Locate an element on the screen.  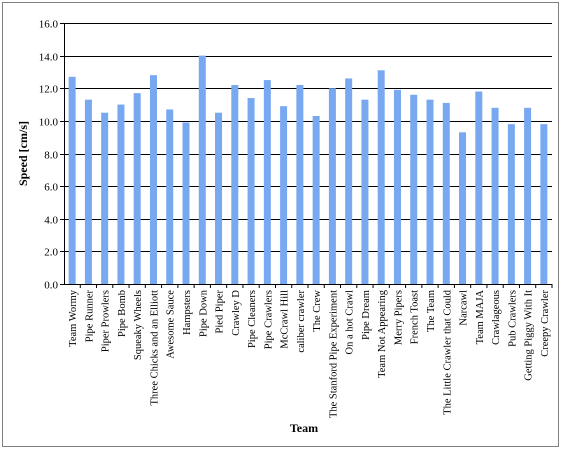
x-tick-label: French Toast is located at coordinates (415, 317).